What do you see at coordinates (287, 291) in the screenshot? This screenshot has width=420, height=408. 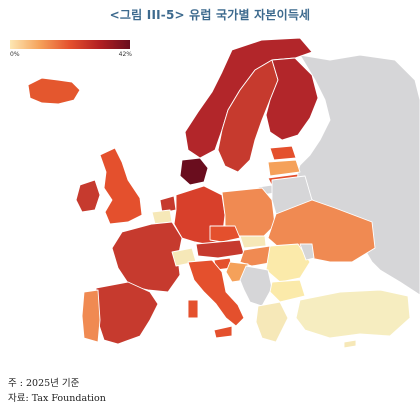 I see `country-bulgaria` at bounding box center [287, 291].